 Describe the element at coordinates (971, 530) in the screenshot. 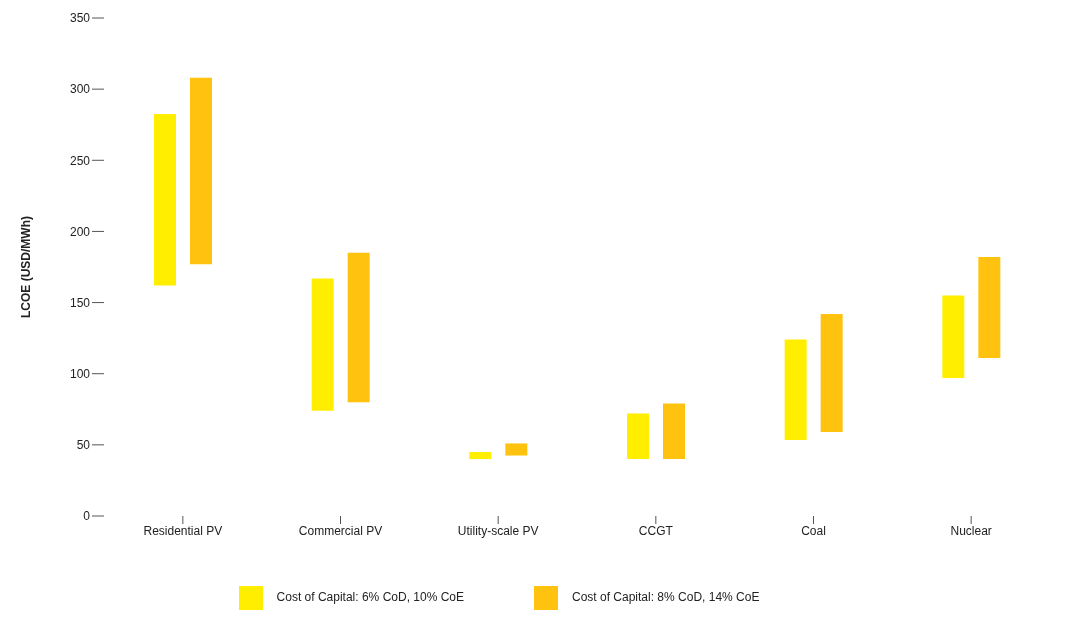

I see `x-tick-label: Nuclear` at that location.